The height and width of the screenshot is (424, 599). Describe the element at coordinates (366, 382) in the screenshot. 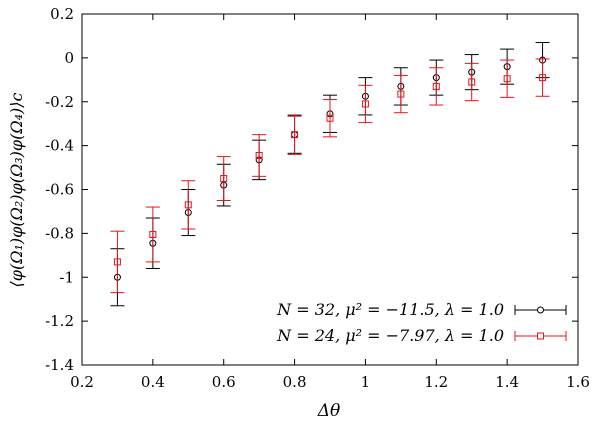

I see `x-tick-label: 1` at that location.